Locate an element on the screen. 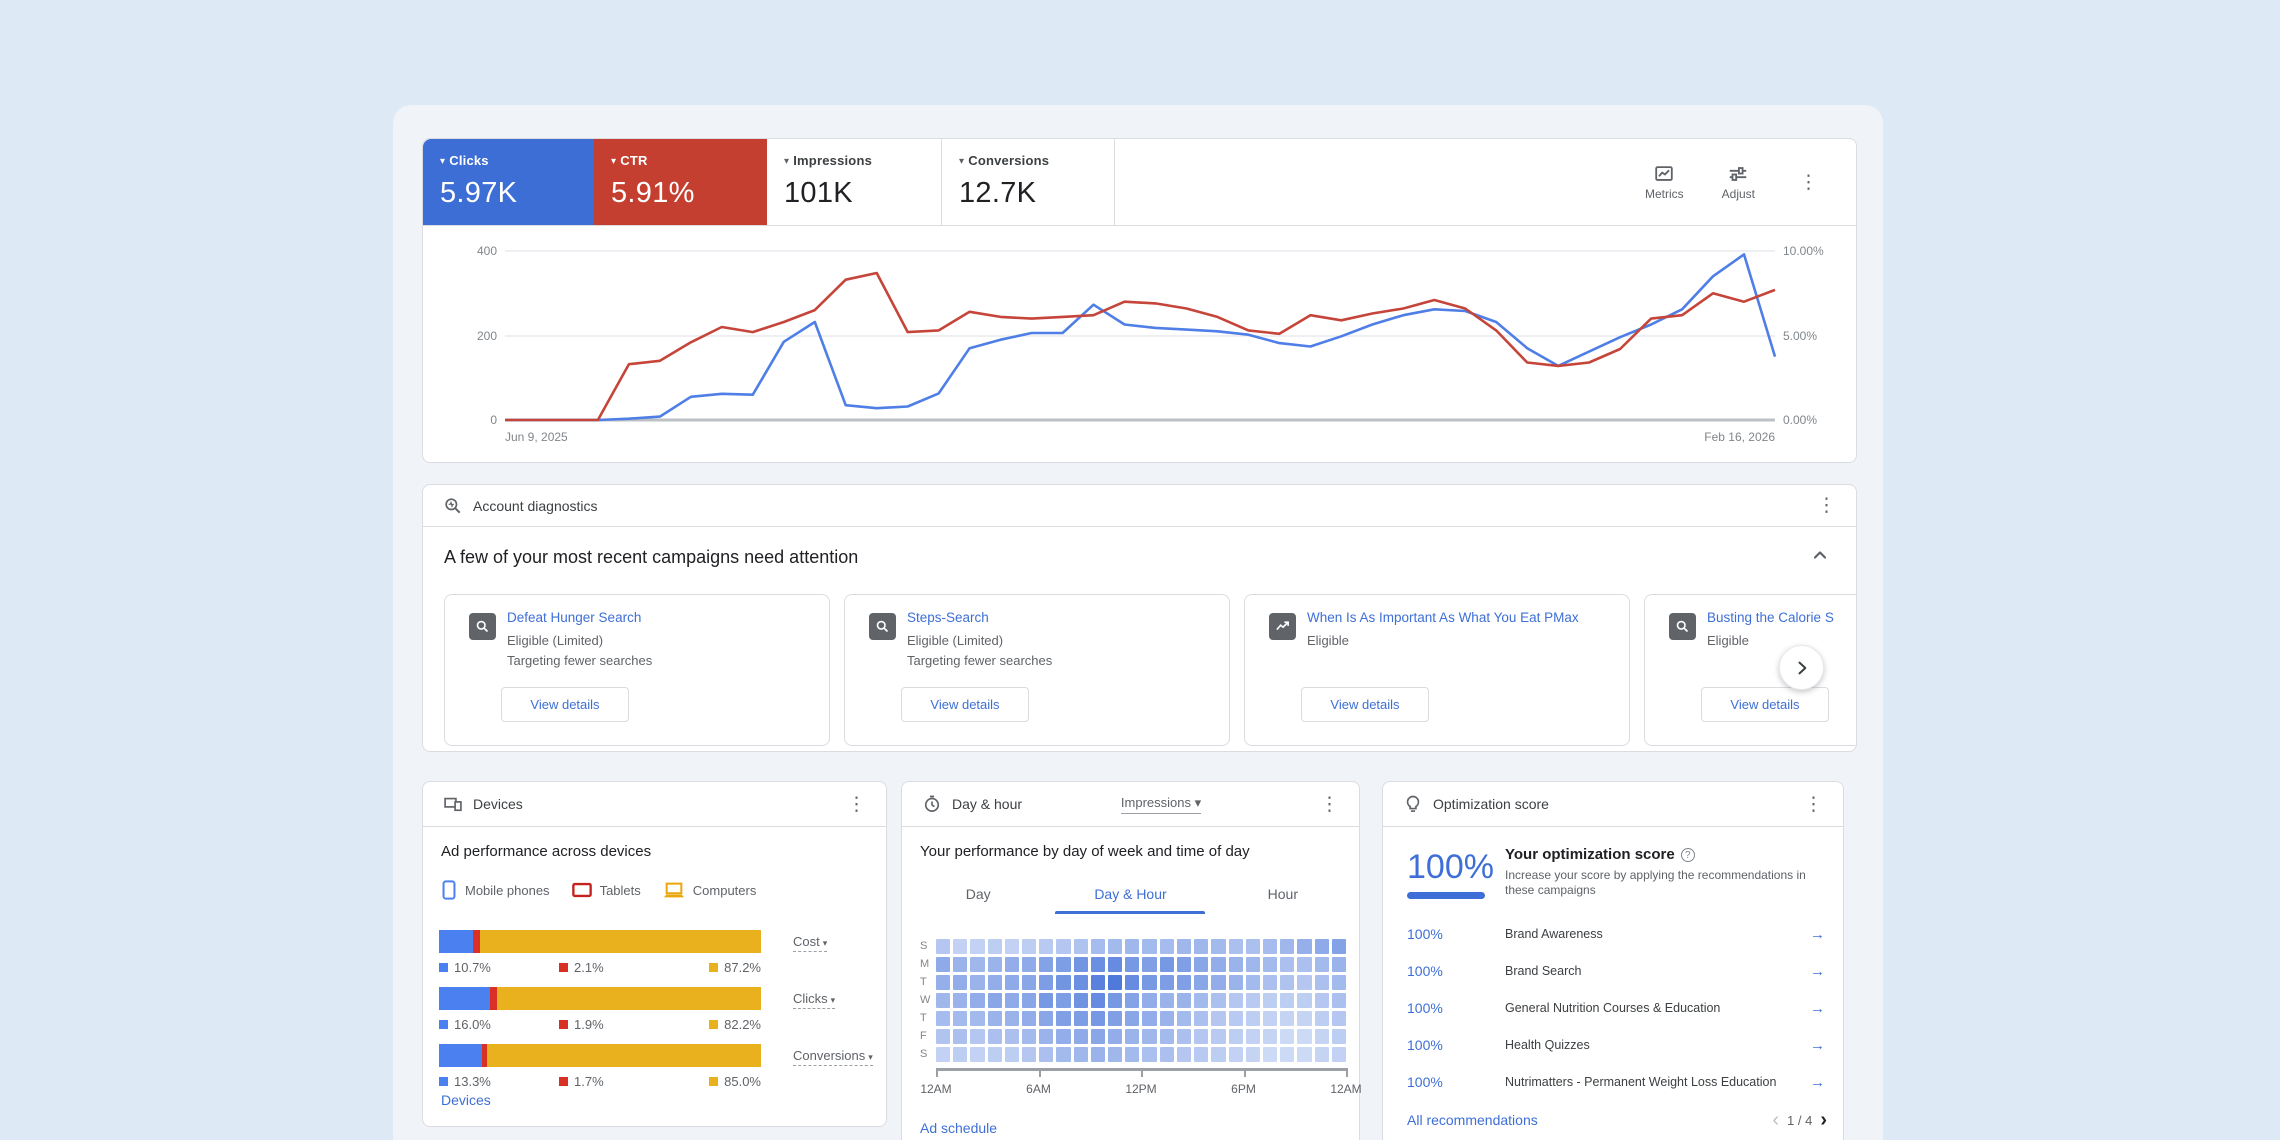 This screenshot has height=1140, width=2280. conversions-metric-dropdown: Conversions ▾ is located at coordinates (833, 1057).